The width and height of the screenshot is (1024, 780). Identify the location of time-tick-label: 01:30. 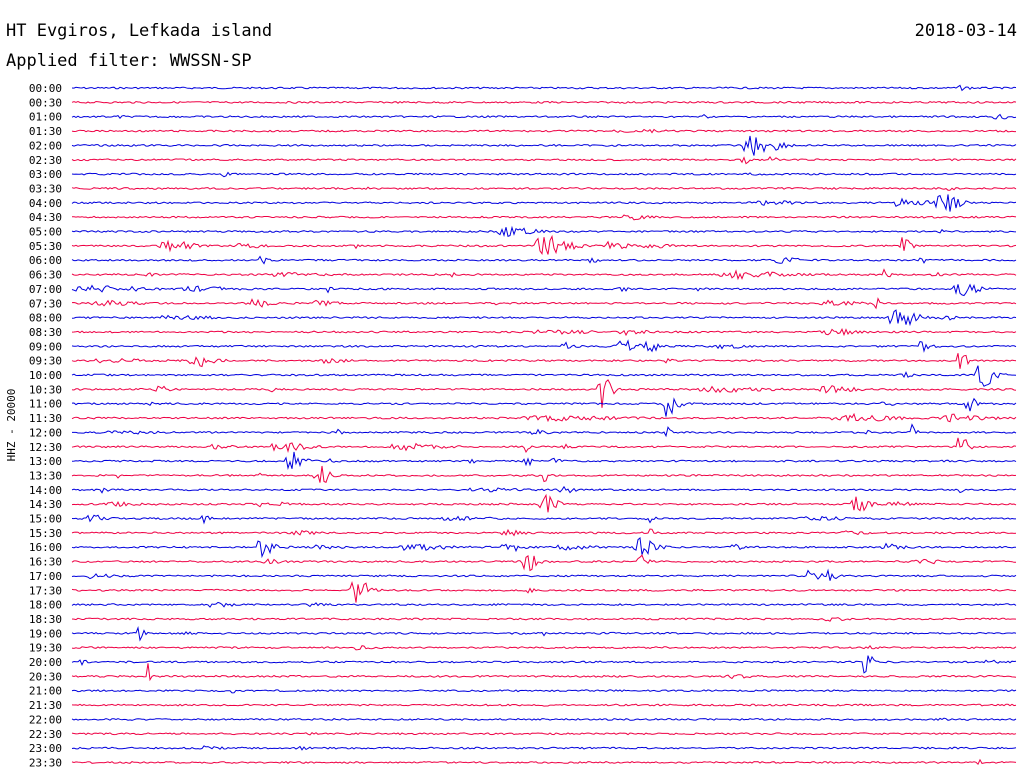
(45, 131).